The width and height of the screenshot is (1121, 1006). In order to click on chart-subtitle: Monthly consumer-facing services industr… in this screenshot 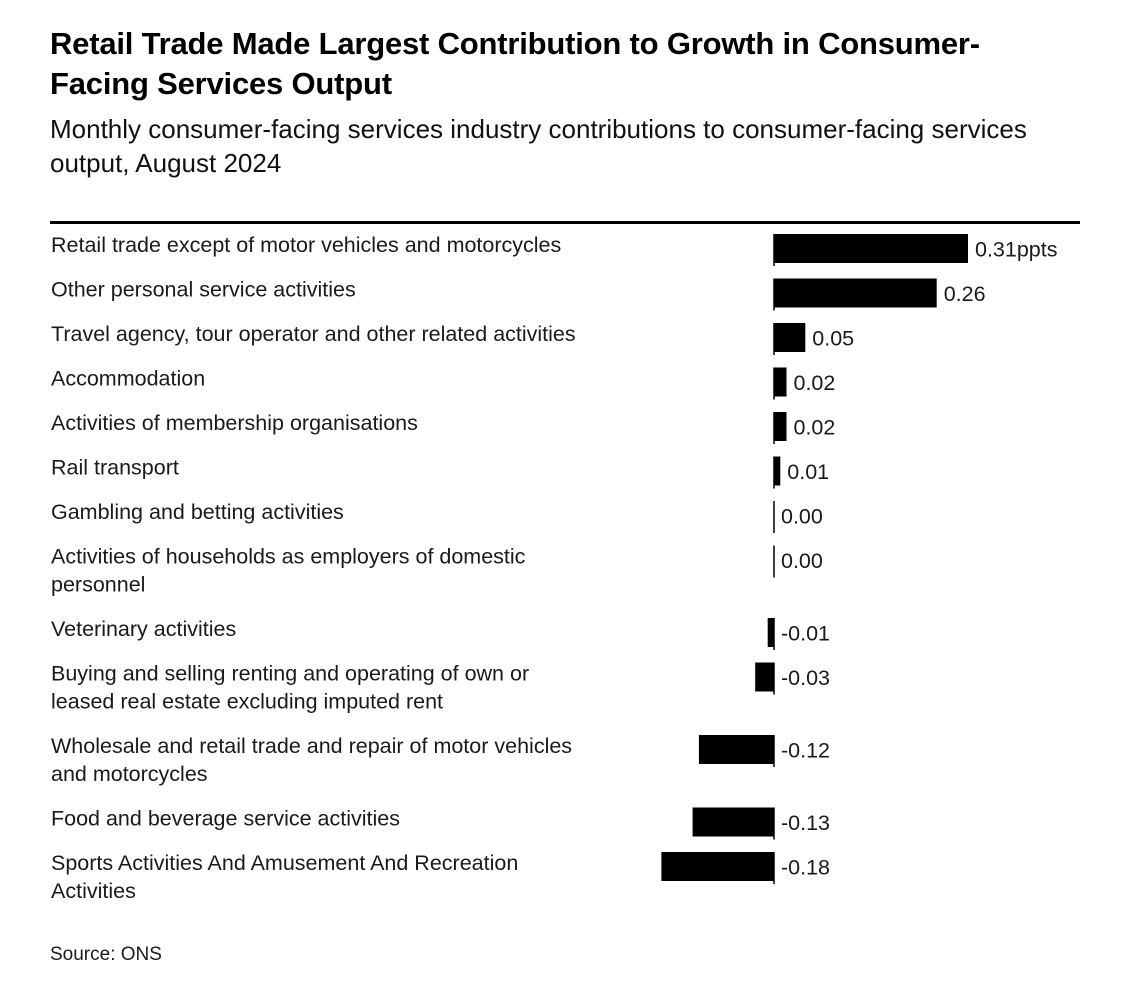, I will do `click(538, 146)`.